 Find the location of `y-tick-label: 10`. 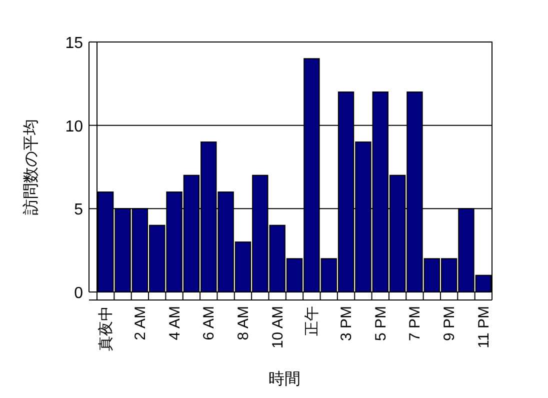

y-tick-label: 10 is located at coordinates (74, 127).